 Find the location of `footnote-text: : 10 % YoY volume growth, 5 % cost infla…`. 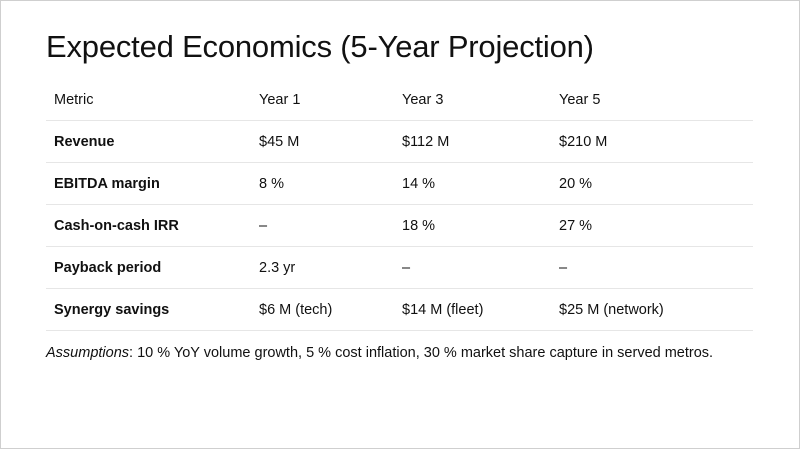

footnote-text: : 10 % YoY volume growth, 5 % cost infla… is located at coordinates (421, 353).